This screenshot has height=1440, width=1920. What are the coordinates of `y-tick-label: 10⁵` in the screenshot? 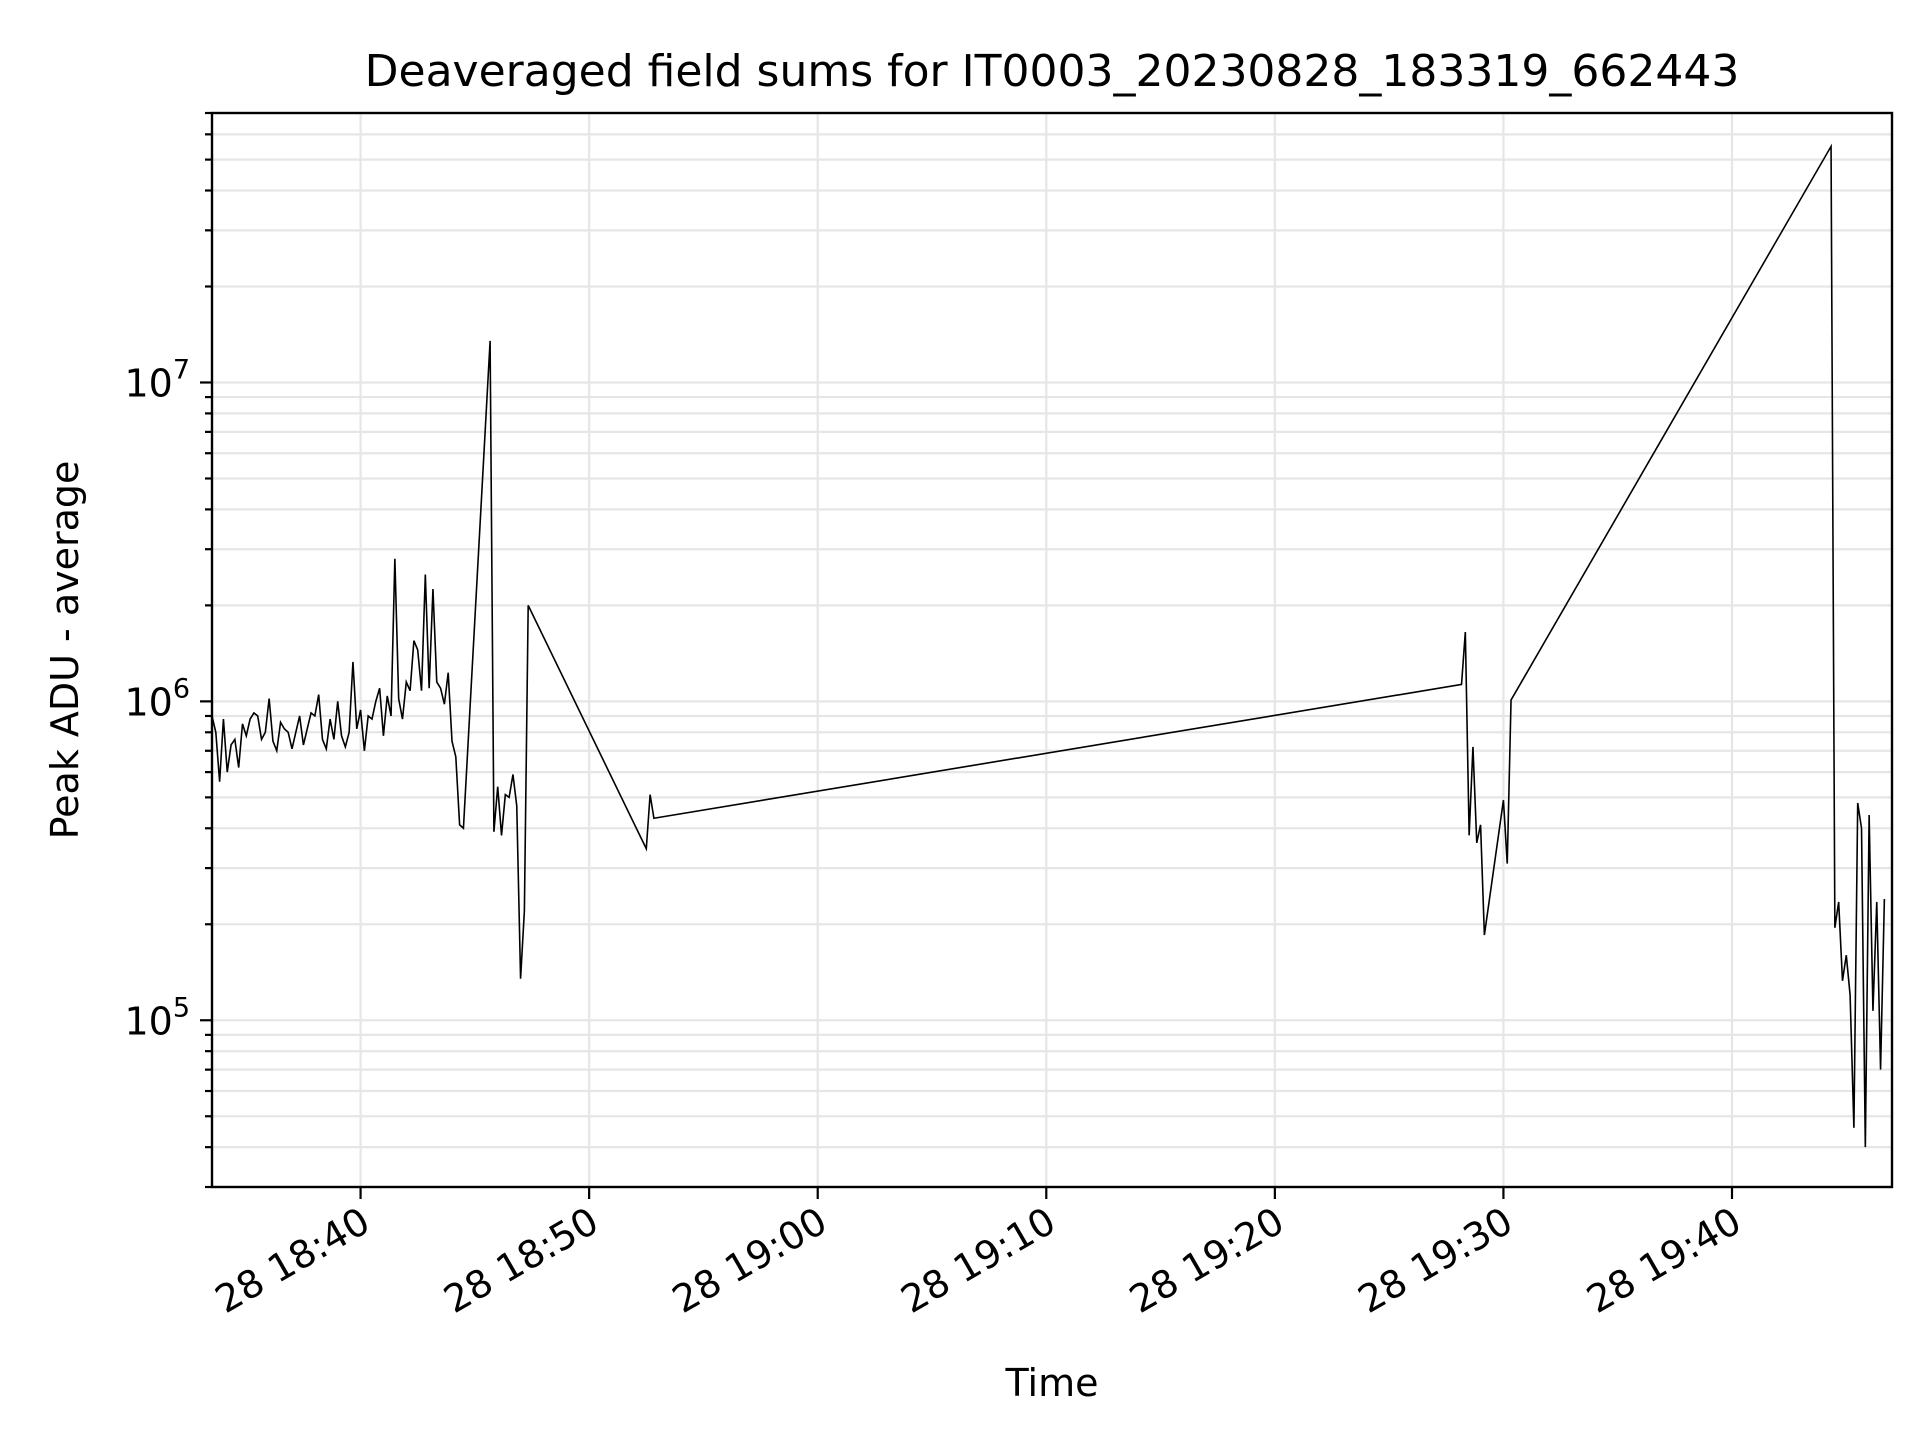 It's located at (157, 1017).